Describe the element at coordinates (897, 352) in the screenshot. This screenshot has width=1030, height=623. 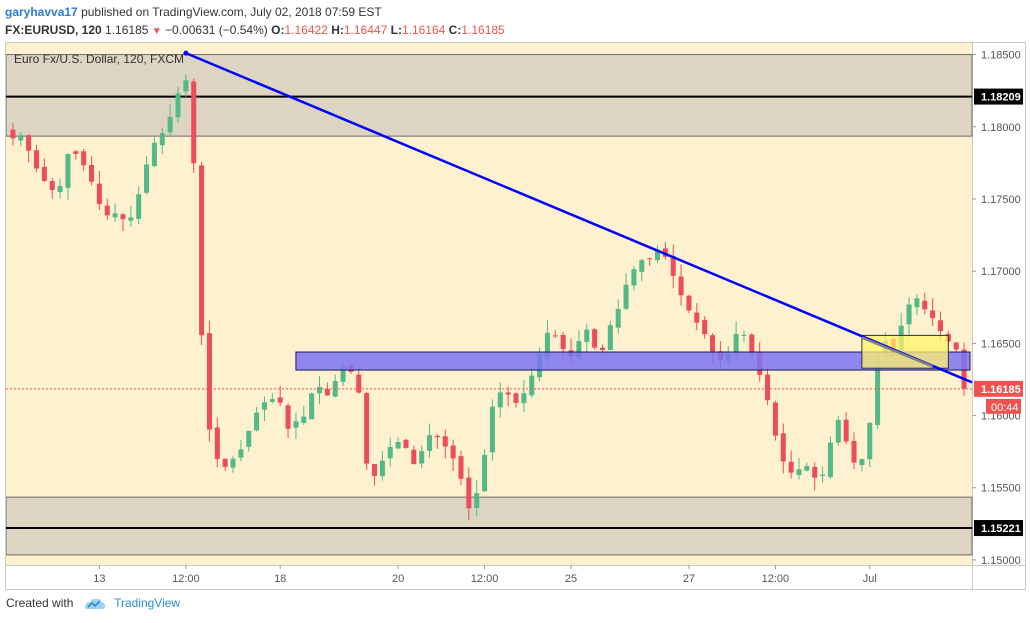
I see `grey-trendline` at that location.